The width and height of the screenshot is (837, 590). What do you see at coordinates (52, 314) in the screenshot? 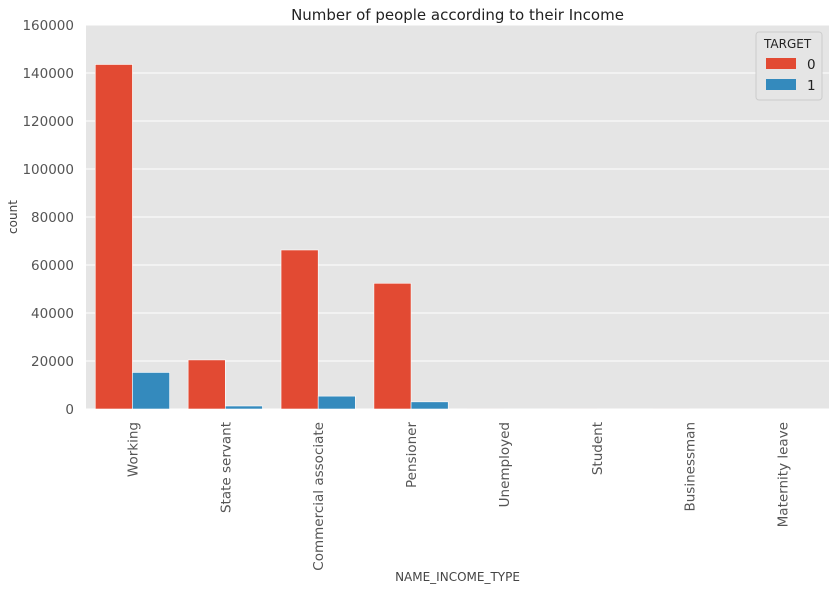
I see `y-tick-label: 40000` at bounding box center [52, 314].